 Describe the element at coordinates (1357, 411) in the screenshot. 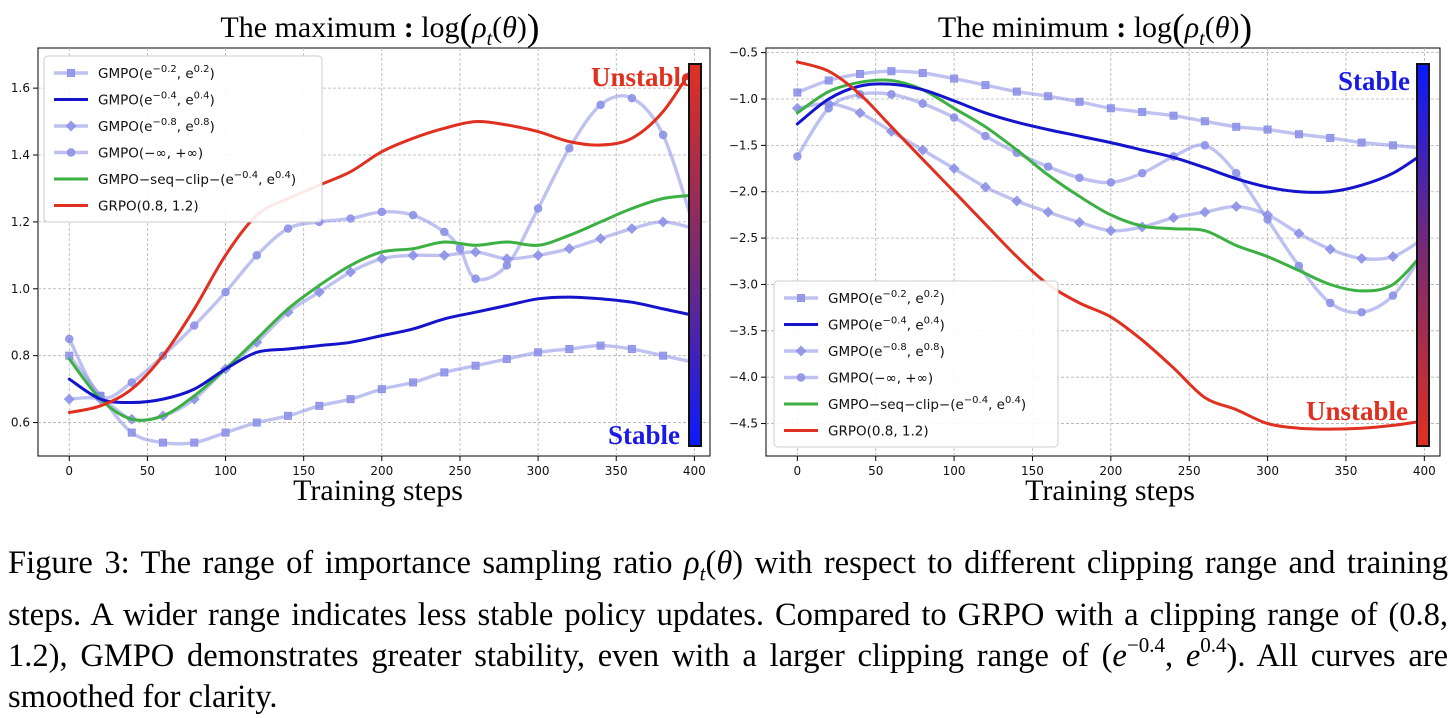

I see `annotation-unstable: Unstable` at that location.